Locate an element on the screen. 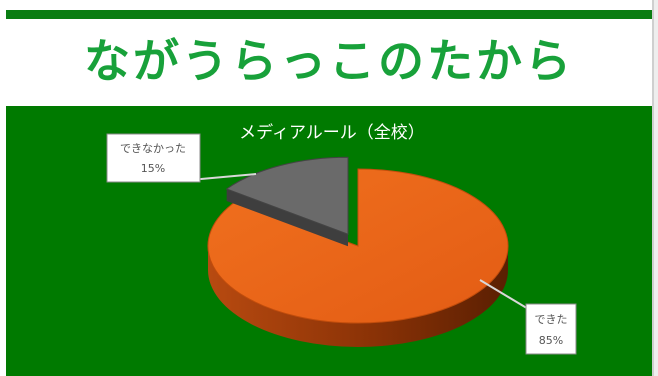  top-accent-bar is located at coordinates (329, 14).